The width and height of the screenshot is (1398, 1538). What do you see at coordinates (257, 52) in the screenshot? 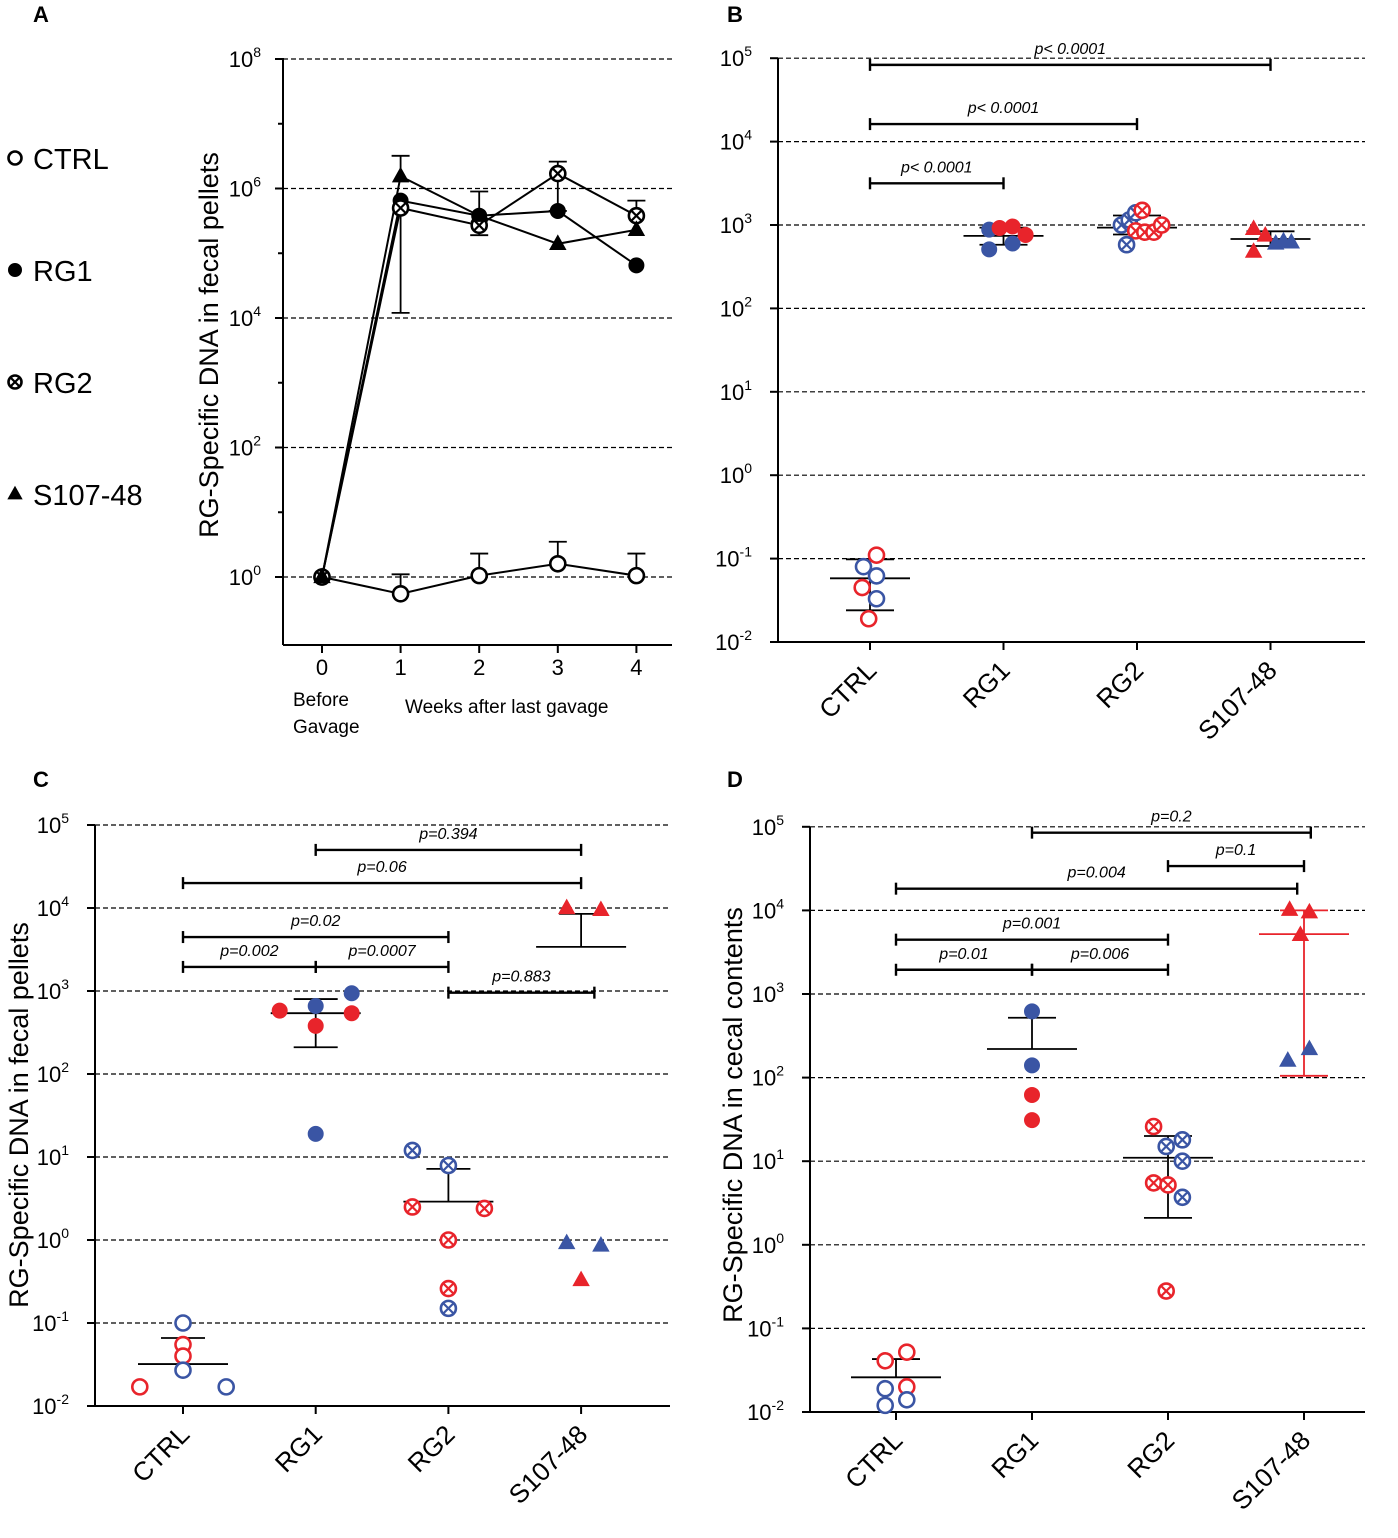
I see `panel-a-y-tick-label-exponent: 8` at bounding box center [257, 52].